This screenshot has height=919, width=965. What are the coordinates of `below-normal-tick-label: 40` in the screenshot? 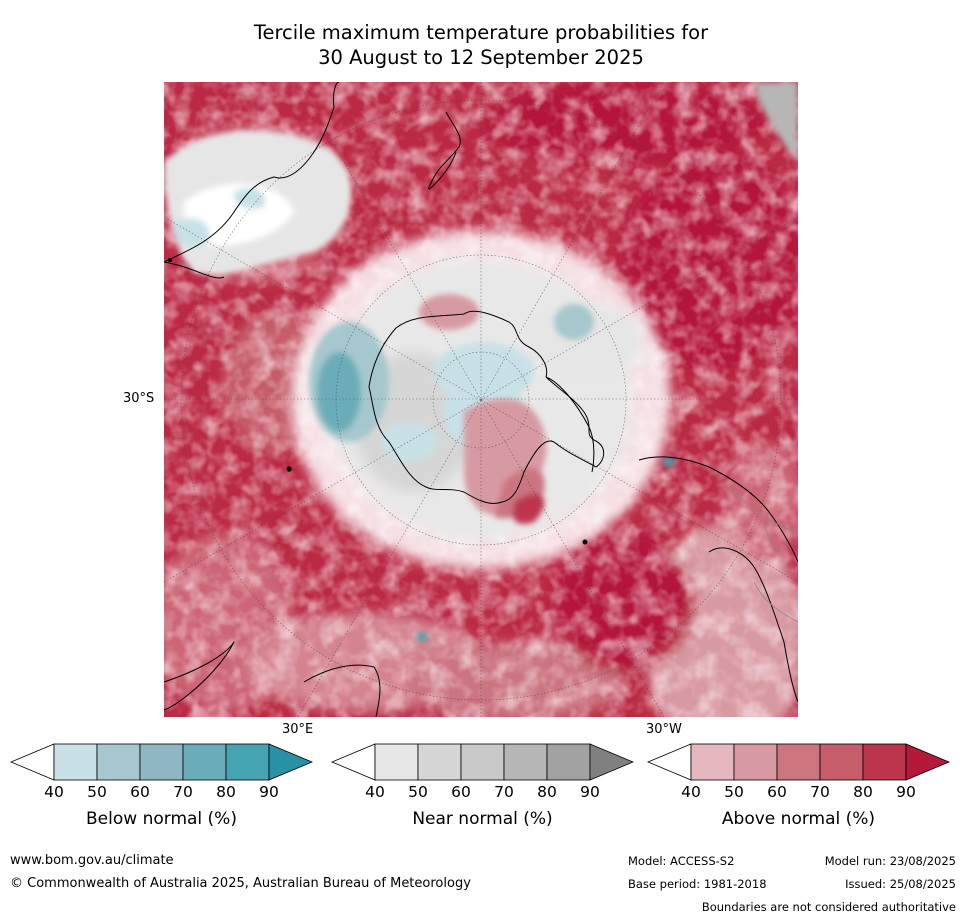 It's located at (54, 792).